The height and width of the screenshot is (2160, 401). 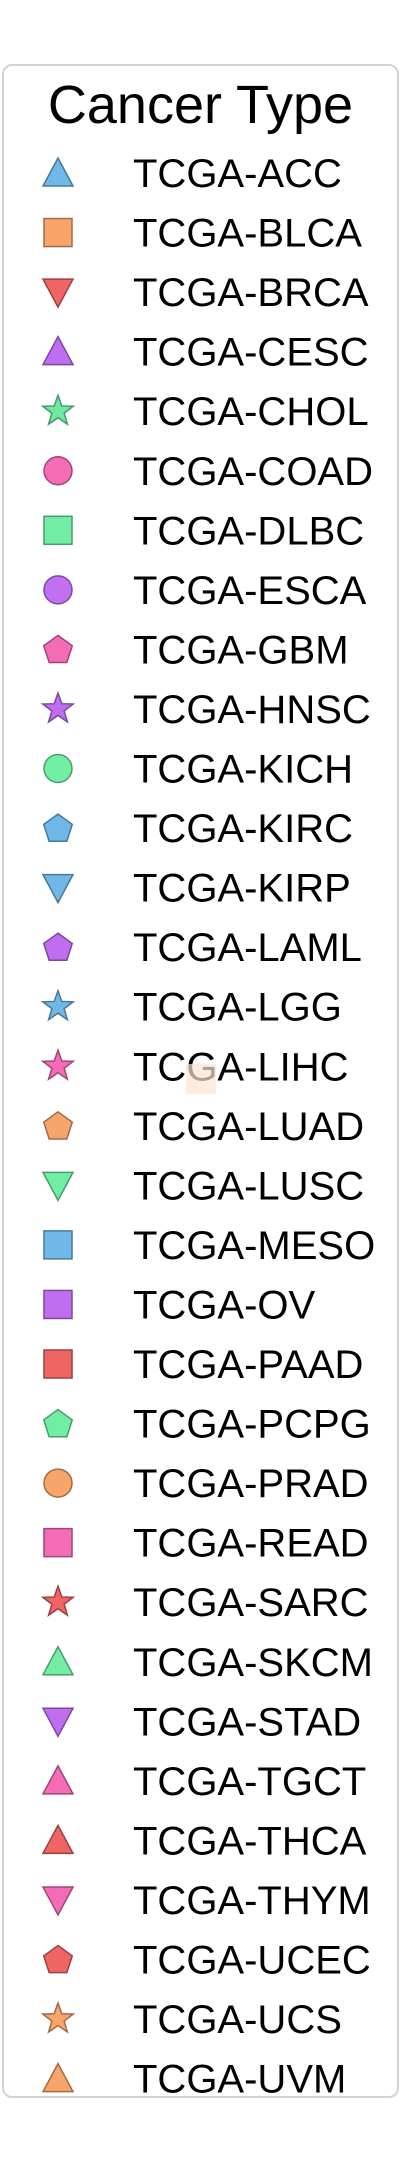 What do you see at coordinates (250, 1841) in the screenshot?
I see `legend-label: TCGA-THCA` at bounding box center [250, 1841].